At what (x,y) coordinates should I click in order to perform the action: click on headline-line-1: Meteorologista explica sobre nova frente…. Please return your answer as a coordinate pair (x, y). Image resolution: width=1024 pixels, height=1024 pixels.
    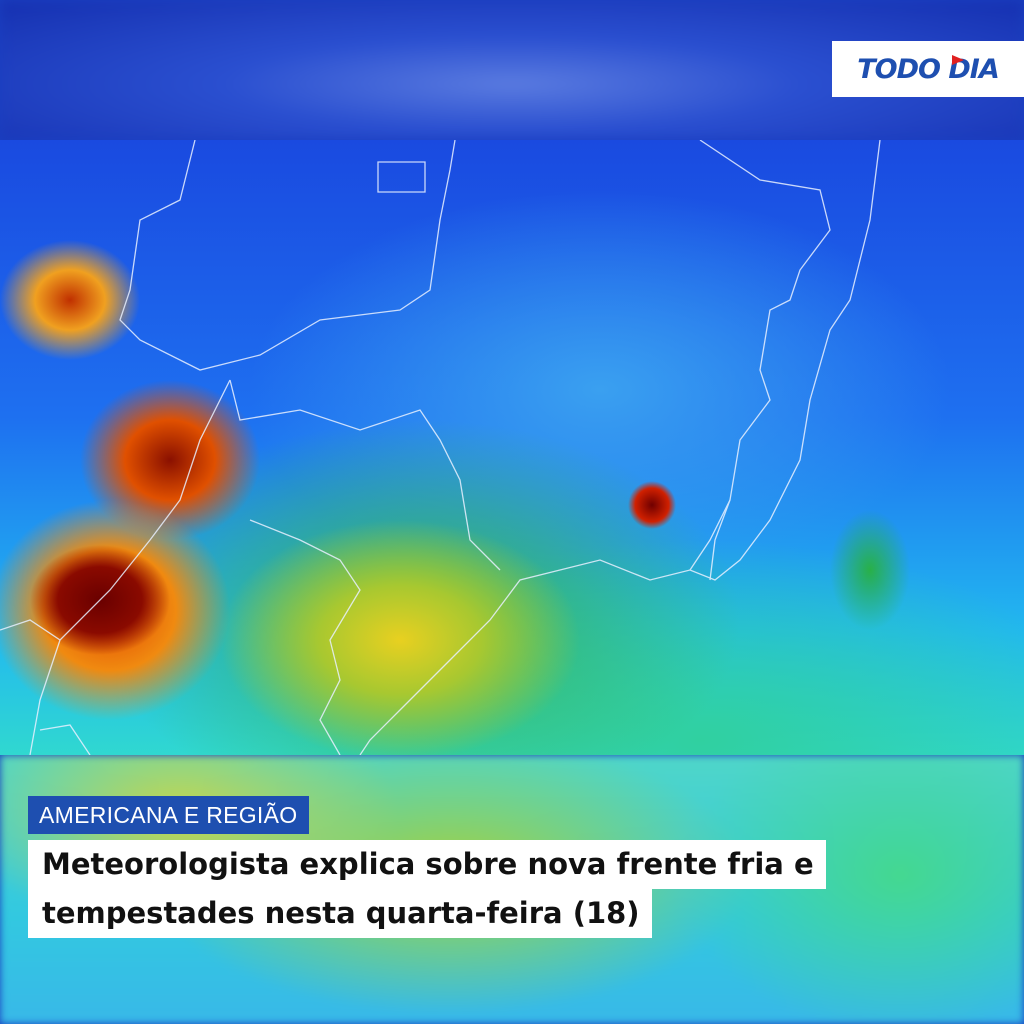
    Looking at the image, I should click on (427, 864).